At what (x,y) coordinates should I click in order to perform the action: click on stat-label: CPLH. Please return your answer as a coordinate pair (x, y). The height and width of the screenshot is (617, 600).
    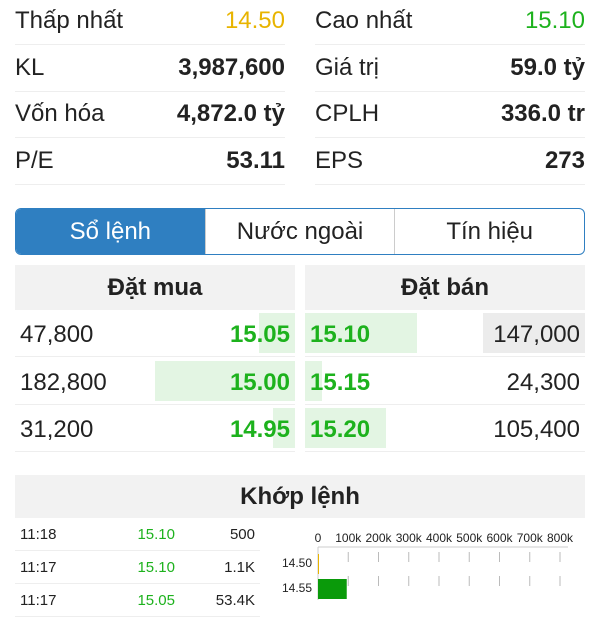
    Looking at the image, I should click on (347, 113).